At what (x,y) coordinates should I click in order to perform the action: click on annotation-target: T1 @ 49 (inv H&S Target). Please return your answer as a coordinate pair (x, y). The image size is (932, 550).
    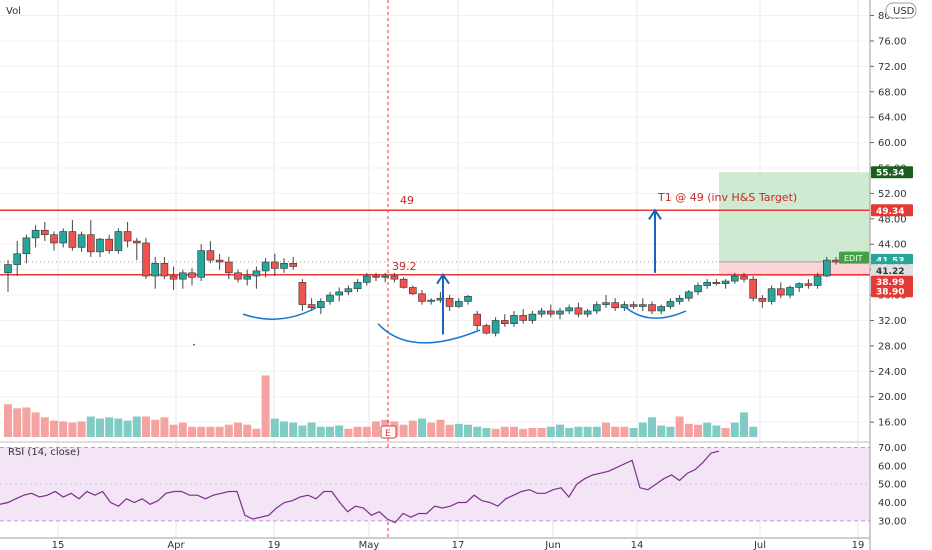
    Looking at the image, I should click on (727, 197).